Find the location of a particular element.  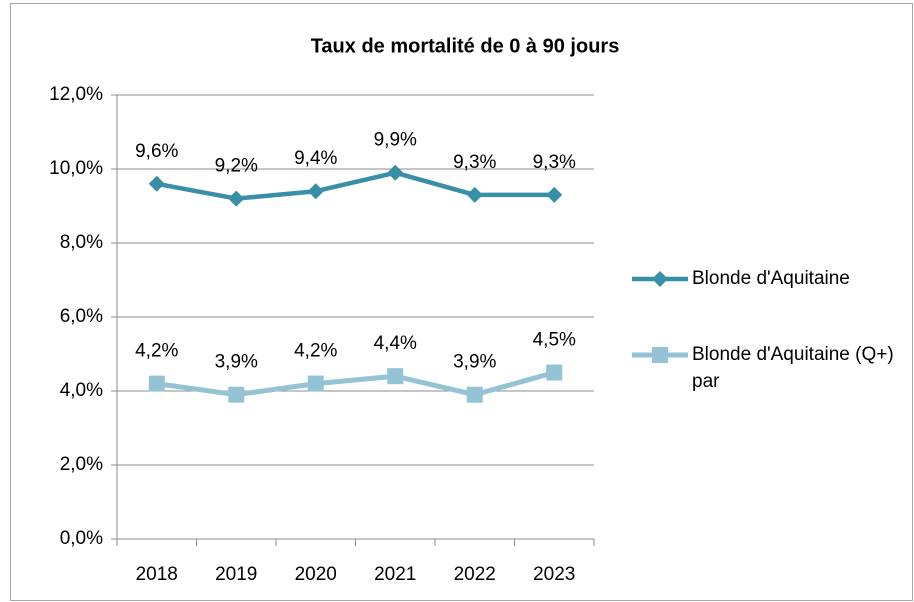

y-tick-label: 8,0% is located at coordinates (81, 242).